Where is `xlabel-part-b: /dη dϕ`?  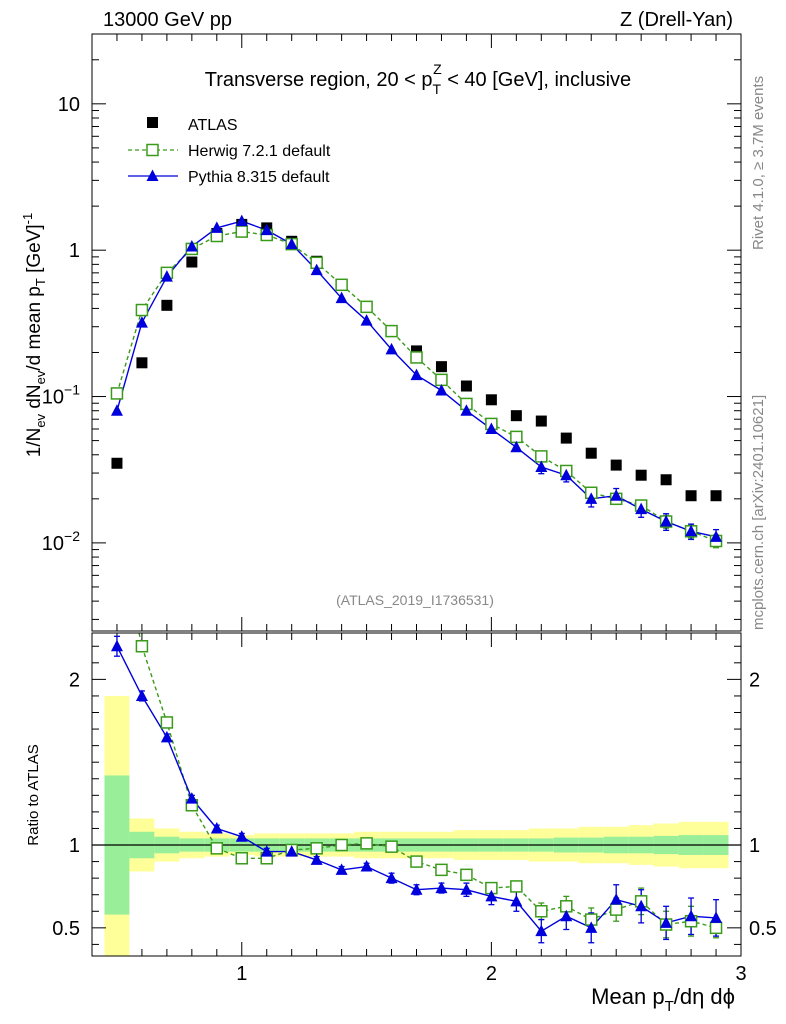 xlabel-part-b: /dη dϕ is located at coordinates (704, 996).